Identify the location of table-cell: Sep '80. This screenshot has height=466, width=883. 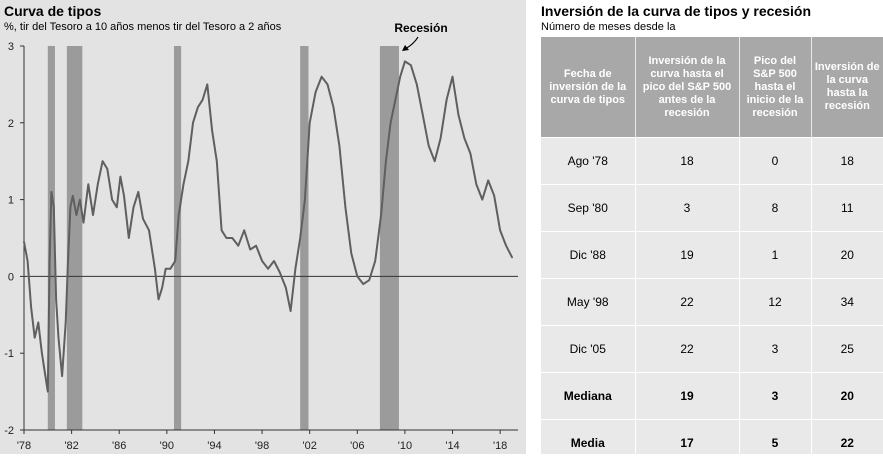
(588, 208).